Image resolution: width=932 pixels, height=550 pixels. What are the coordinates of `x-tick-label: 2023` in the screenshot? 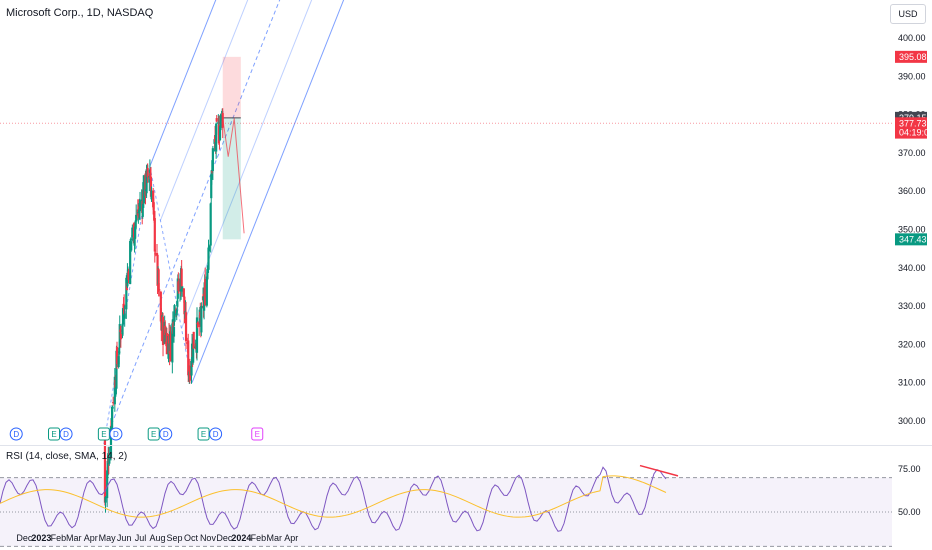 It's located at (41, 538).